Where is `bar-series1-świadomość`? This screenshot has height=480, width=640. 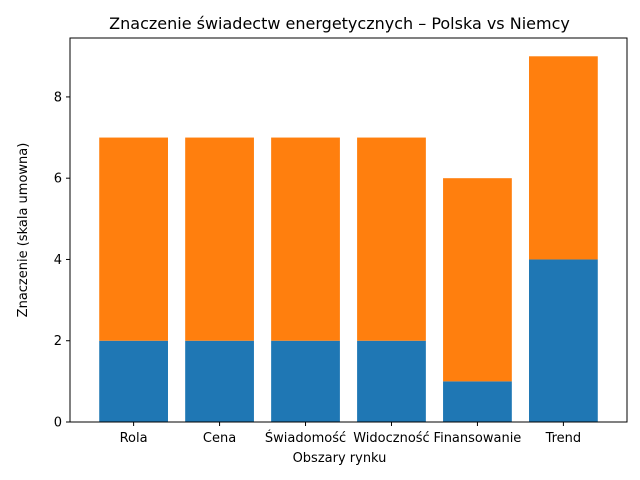 bar-series1-świadomość is located at coordinates (305, 381).